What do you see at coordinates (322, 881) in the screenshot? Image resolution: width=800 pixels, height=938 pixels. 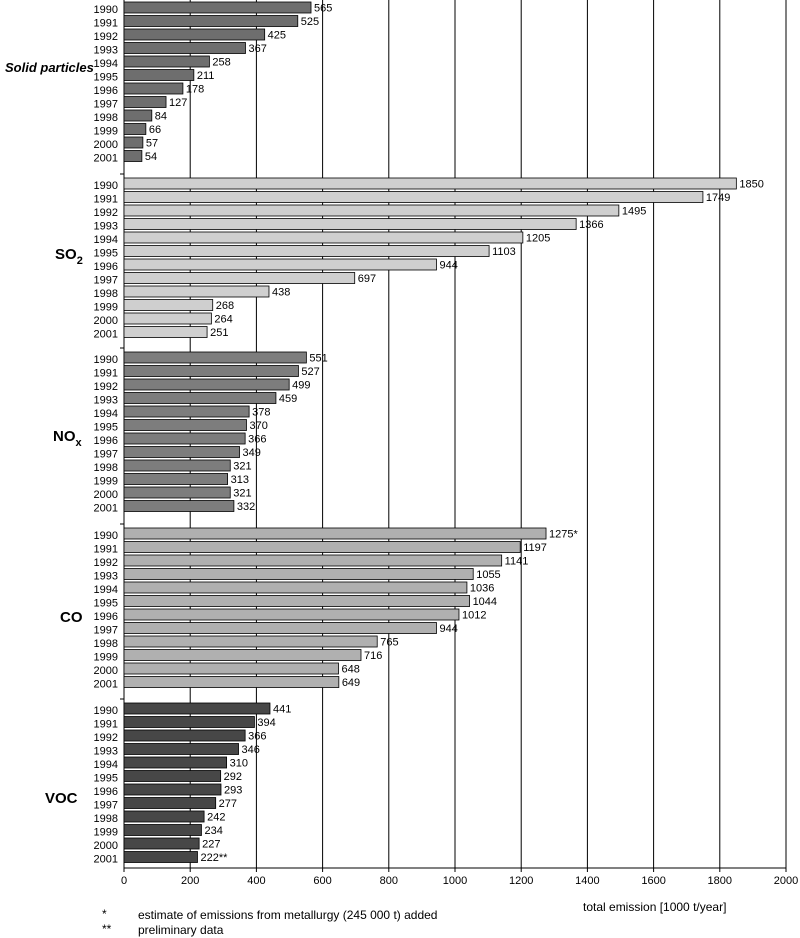 I see `x-tick-label: 600` at bounding box center [322, 881].